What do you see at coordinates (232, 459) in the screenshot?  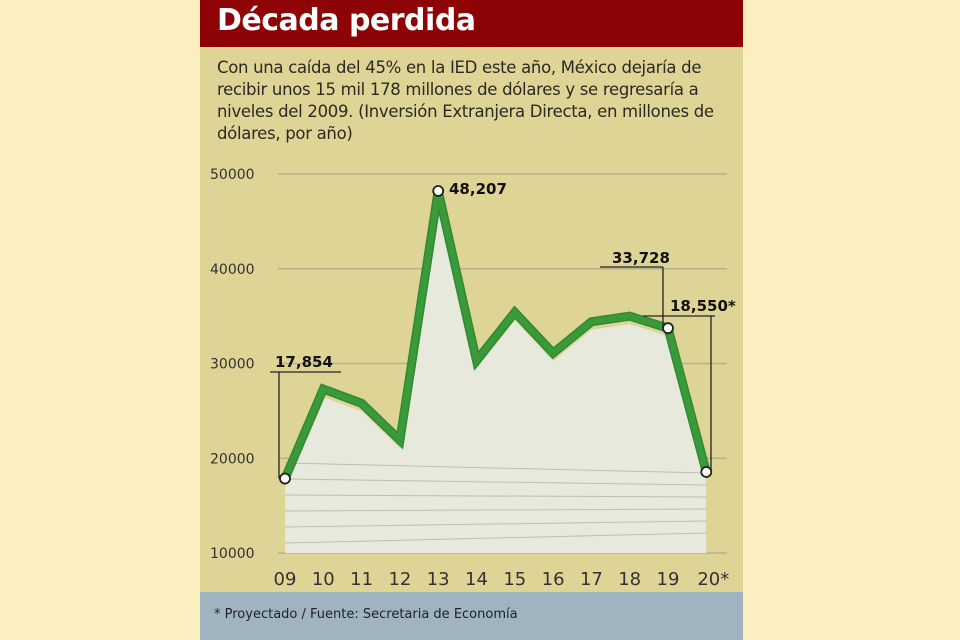 I see `y-tick-label: 20000` at bounding box center [232, 459].